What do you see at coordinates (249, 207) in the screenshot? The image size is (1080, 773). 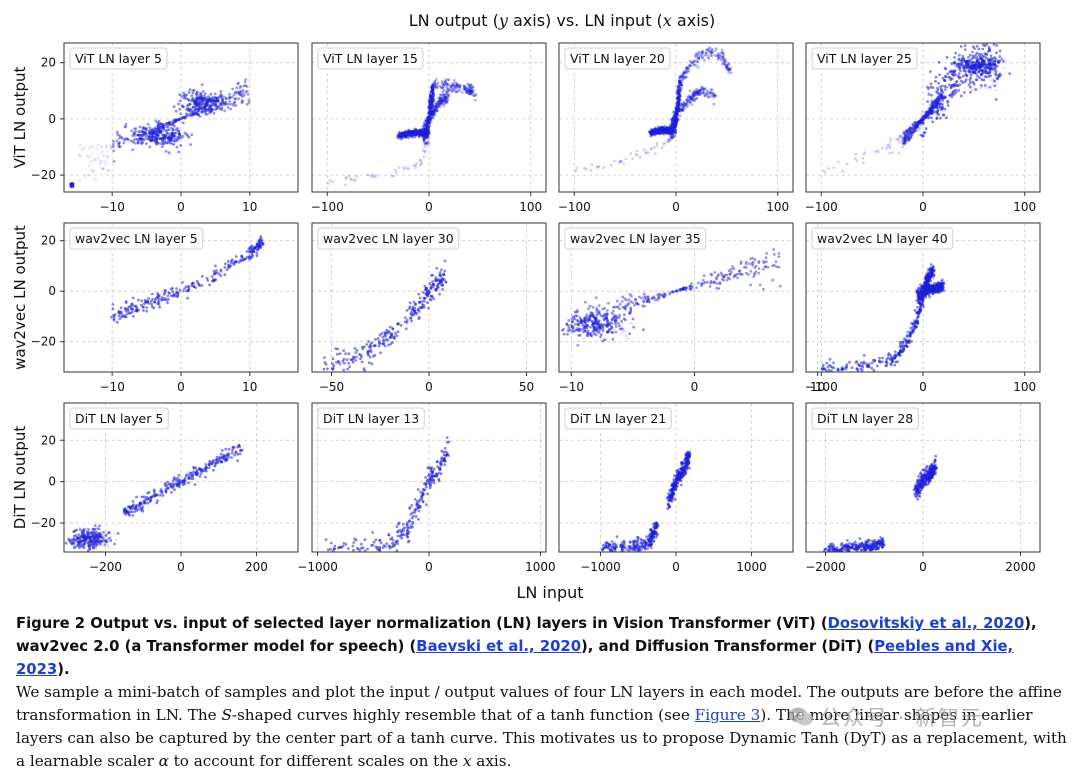 I see `x-tick-label: 10` at bounding box center [249, 207].